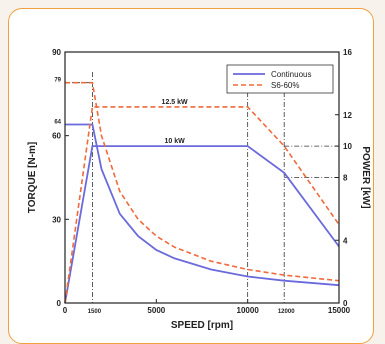  Describe the element at coordinates (32, 177) in the screenshot. I see `y-axis-left-label: TORQUE [N-m]` at that location.